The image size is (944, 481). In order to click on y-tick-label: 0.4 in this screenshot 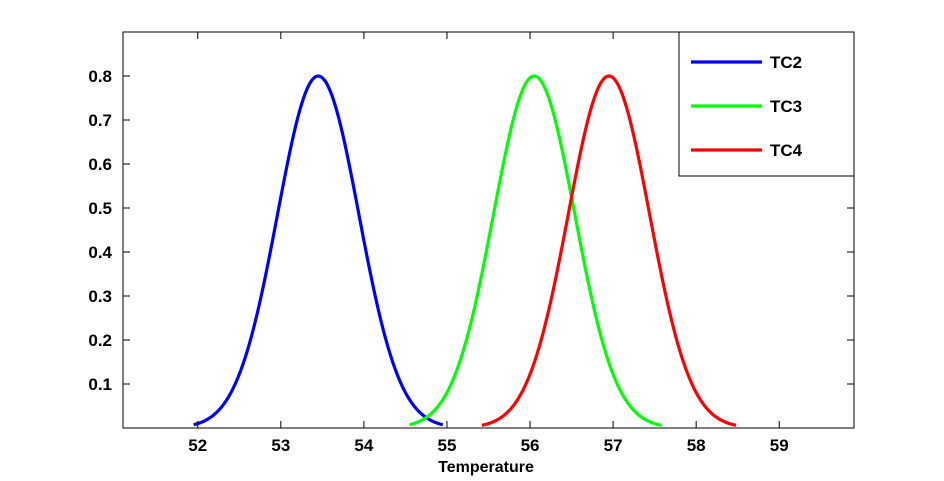, I will do `click(100, 252)`.